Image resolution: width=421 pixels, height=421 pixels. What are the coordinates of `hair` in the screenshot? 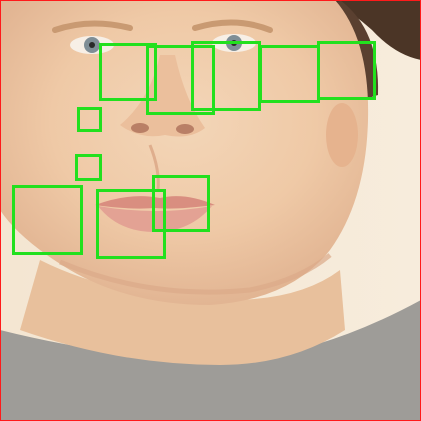 It's located at (375, 30).